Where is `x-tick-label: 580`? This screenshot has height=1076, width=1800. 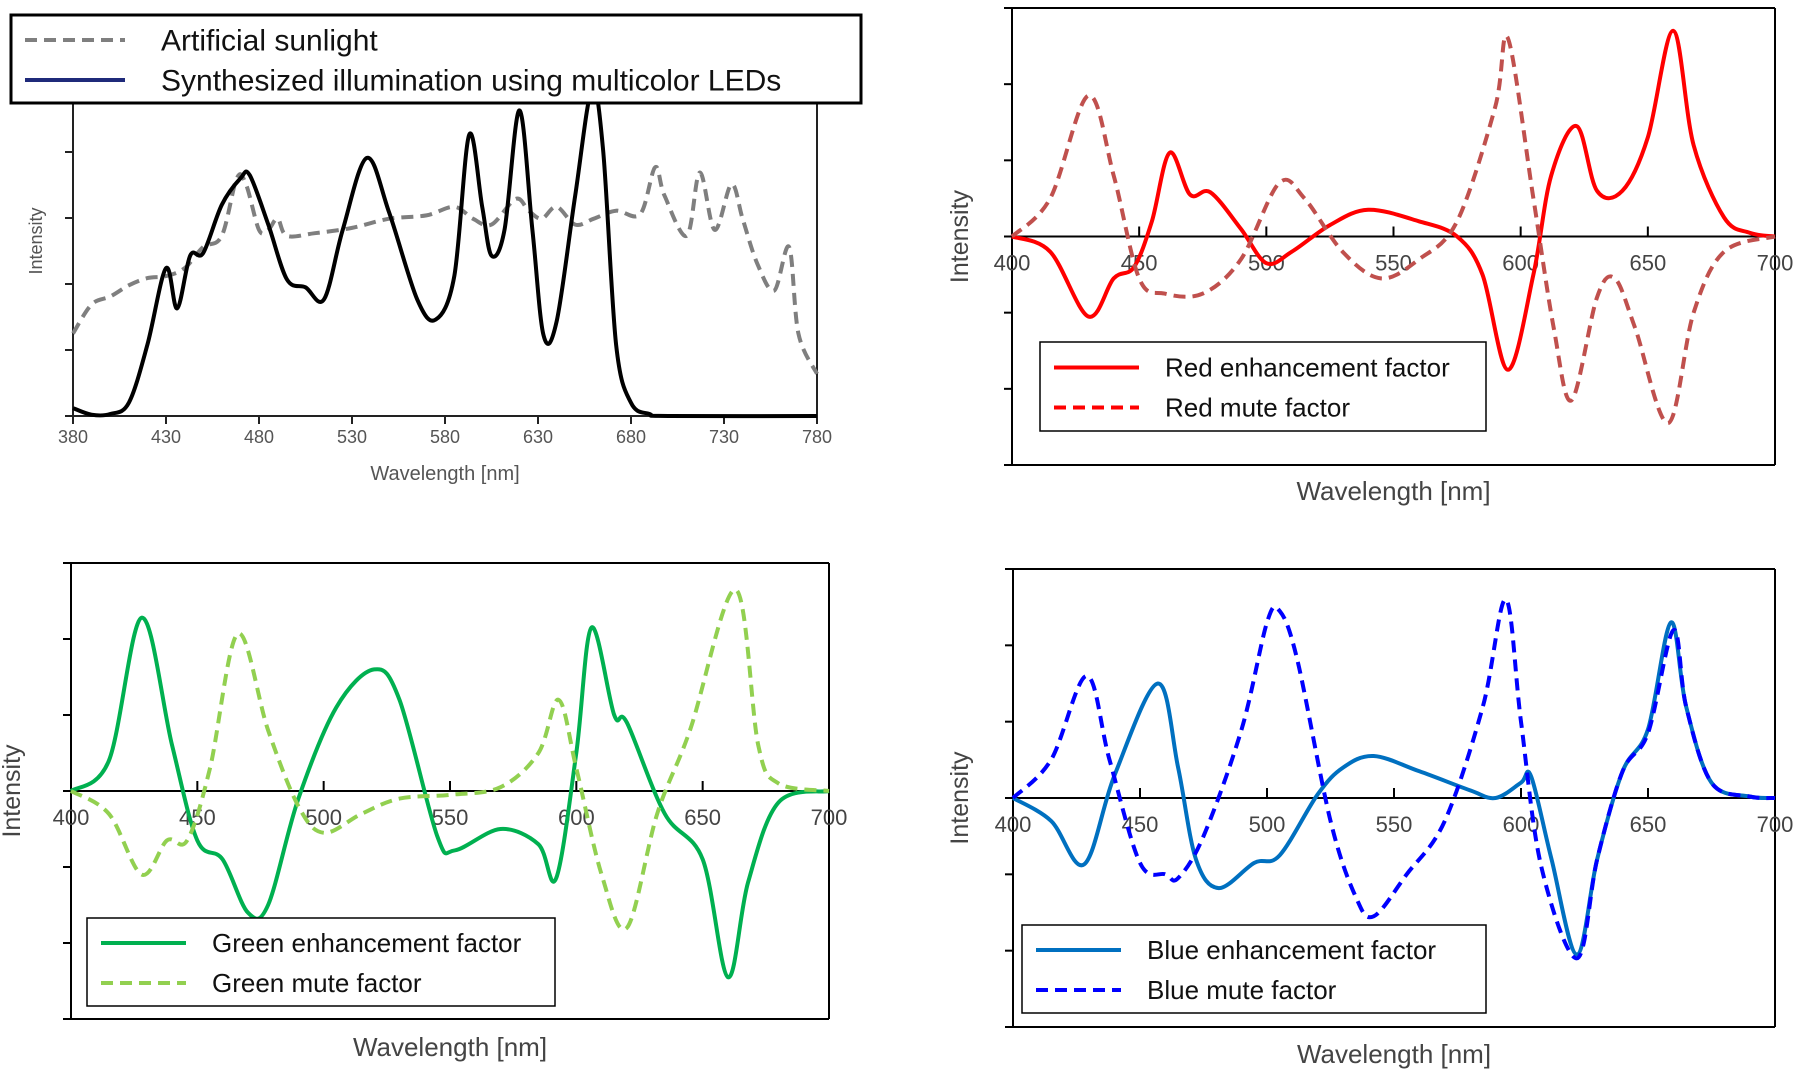
x-tick-label: 580 is located at coordinates (445, 437).